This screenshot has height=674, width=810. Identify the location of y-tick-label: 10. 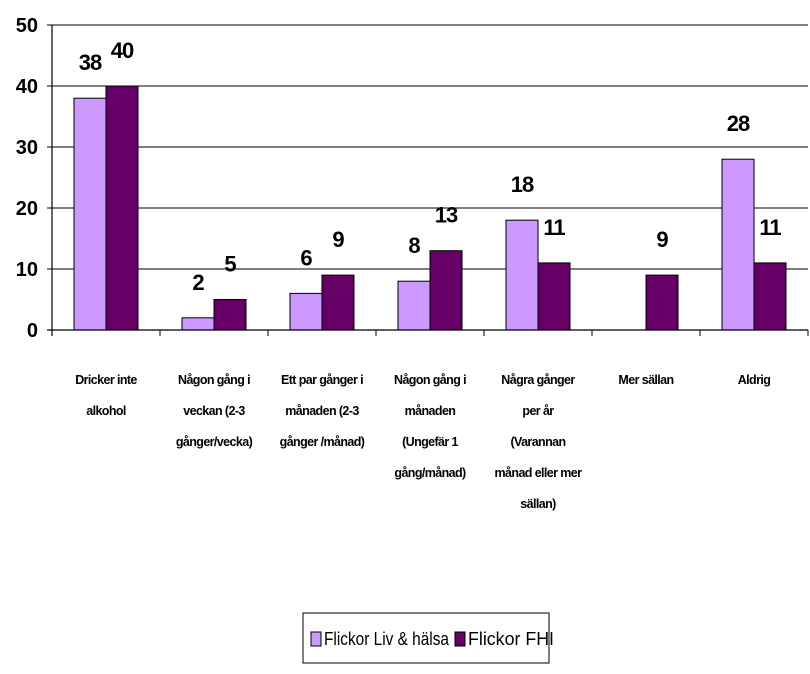
(27, 270).